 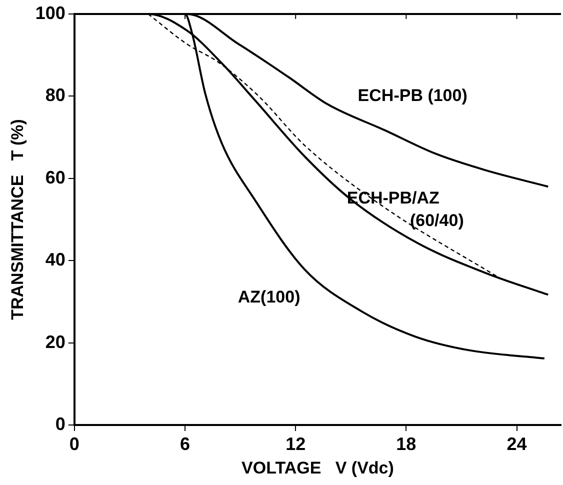 I want to click on y-axis-title: TRANSMITTANCE T (%), so click(x=17, y=219).